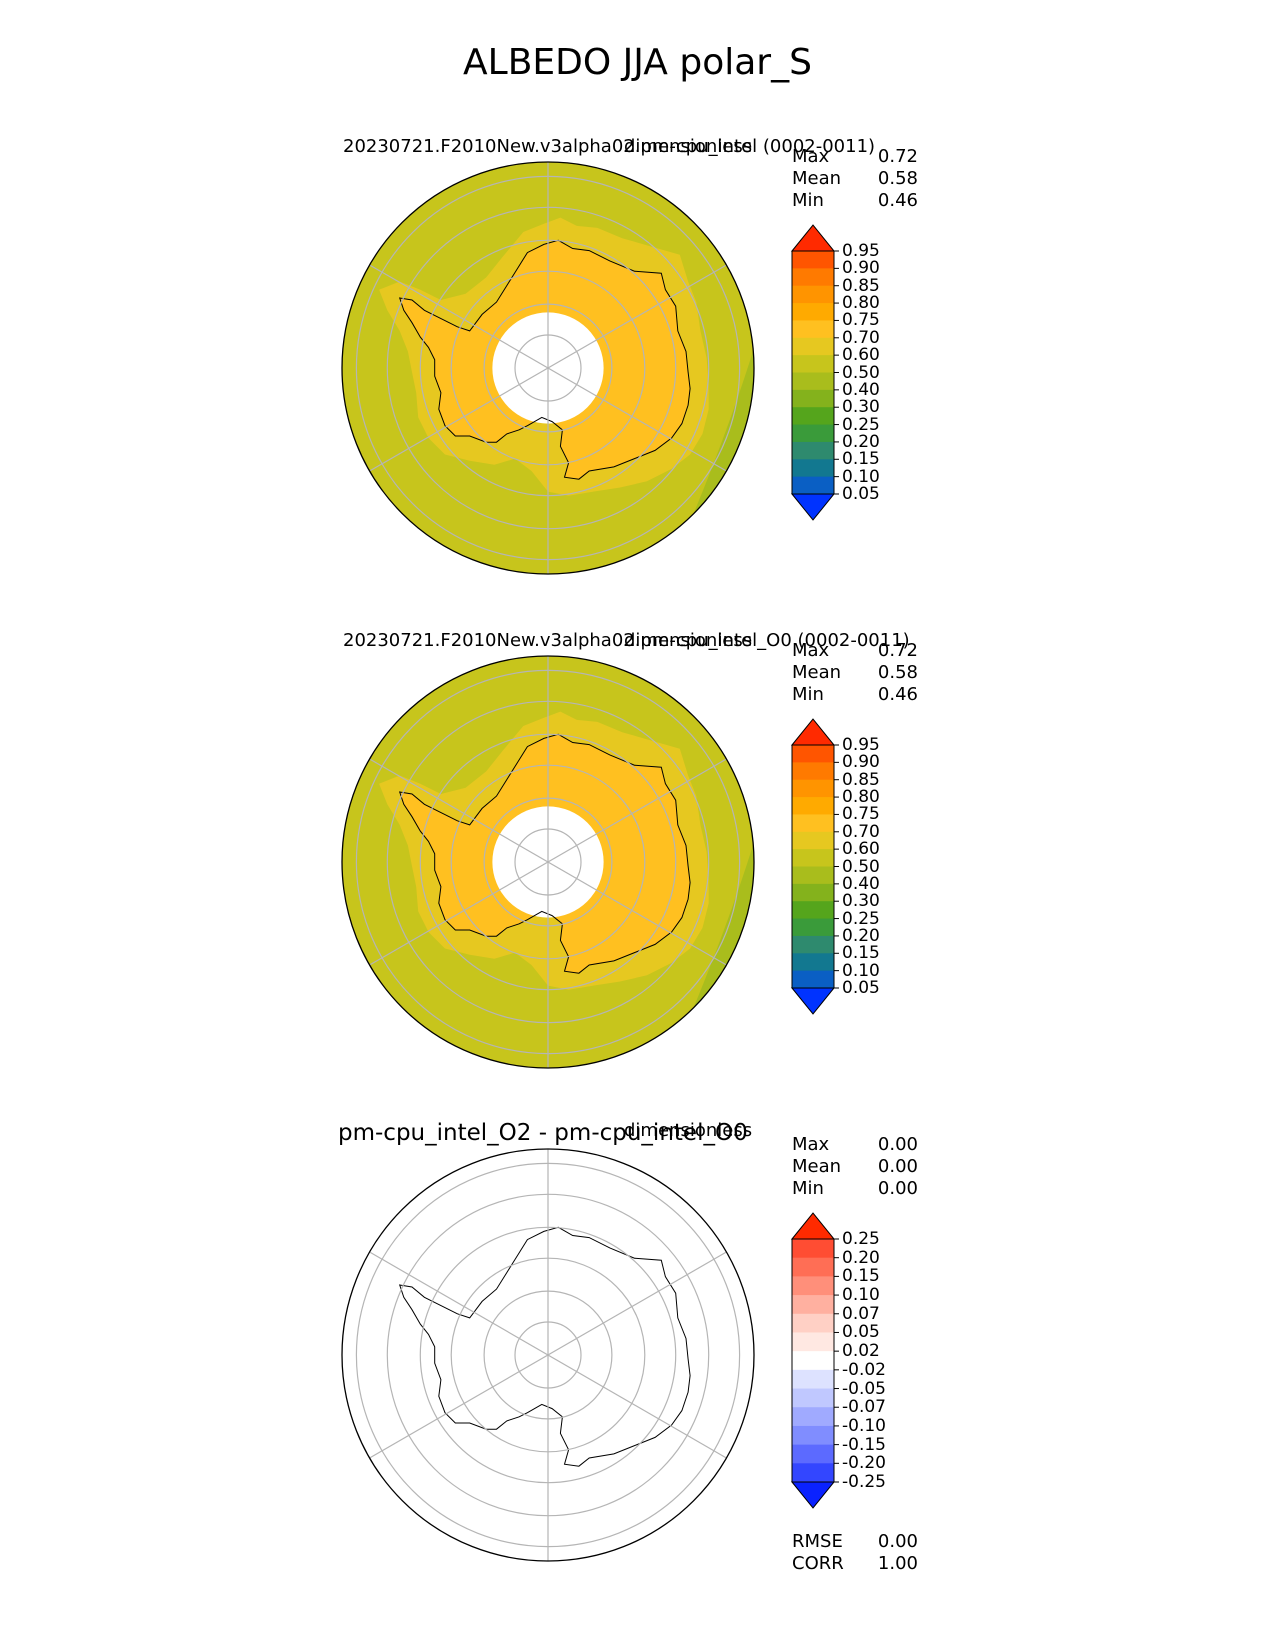 The image size is (1275, 1650). What do you see at coordinates (817, 1541) in the screenshot?
I see `rmse-label: RMSE` at bounding box center [817, 1541].